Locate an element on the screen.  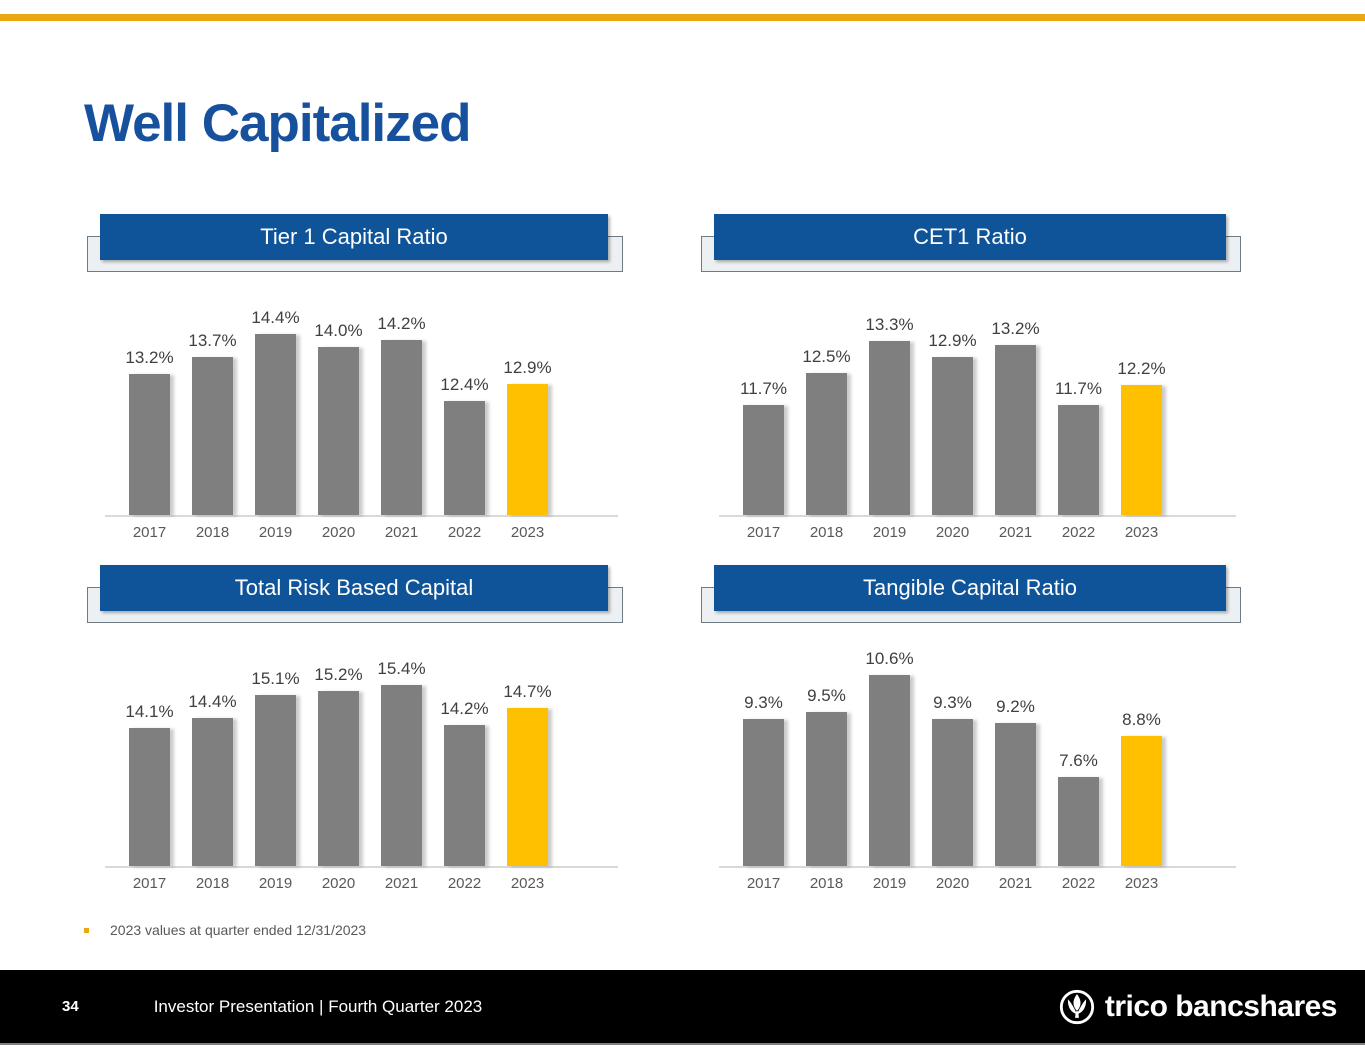
bar-value-label: 14.7% is located at coordinates (527, 691).